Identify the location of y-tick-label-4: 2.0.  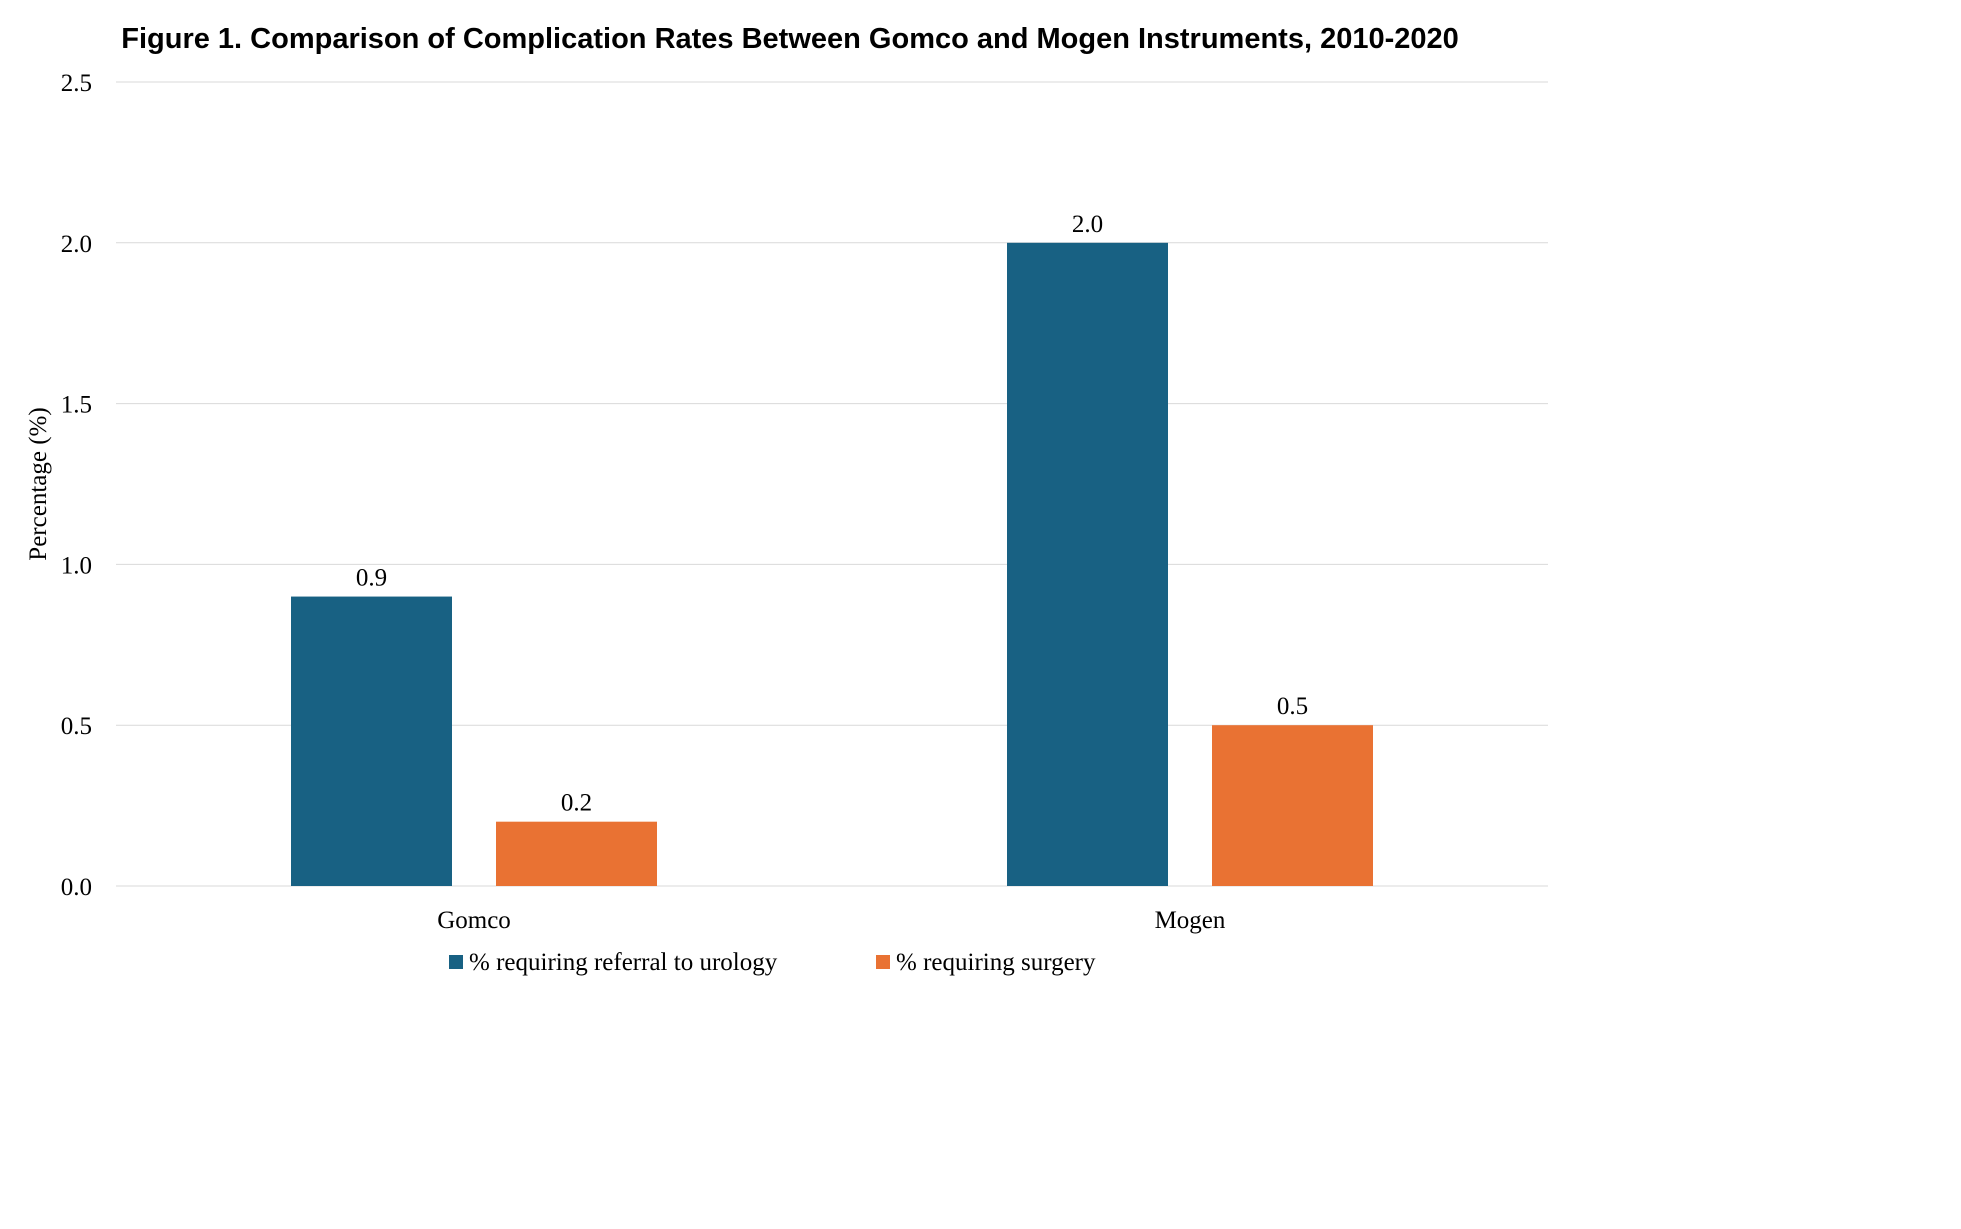
(76, 244).